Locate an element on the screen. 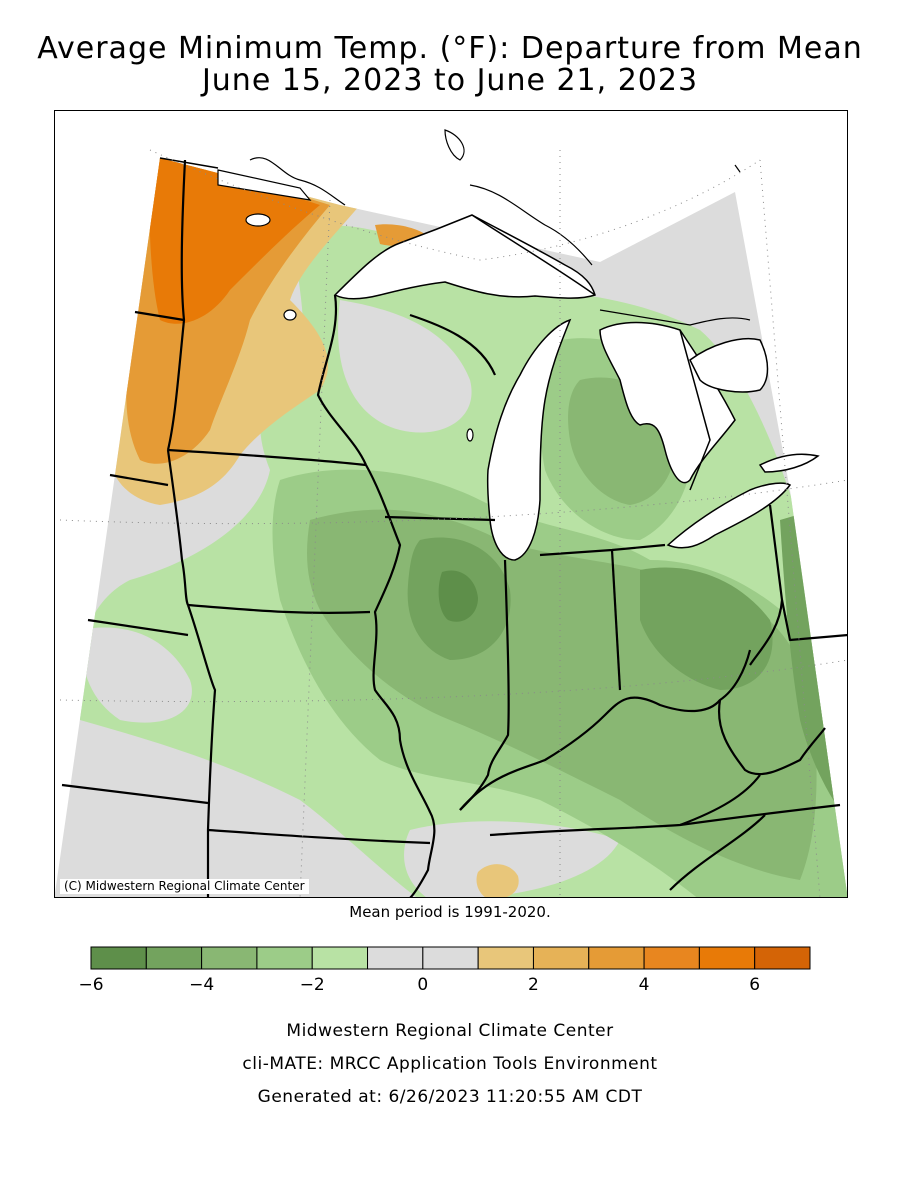 The width and height of the screenshot is (900, 1200). mille-lacs is located at coordinates (290, 315).